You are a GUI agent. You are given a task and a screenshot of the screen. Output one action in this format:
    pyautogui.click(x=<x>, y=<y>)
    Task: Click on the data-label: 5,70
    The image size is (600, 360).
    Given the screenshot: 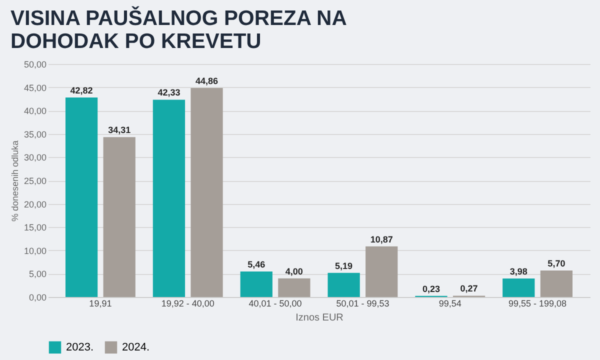 What is the action you would take?
    pyautogui.click(x=557, y=263)
    